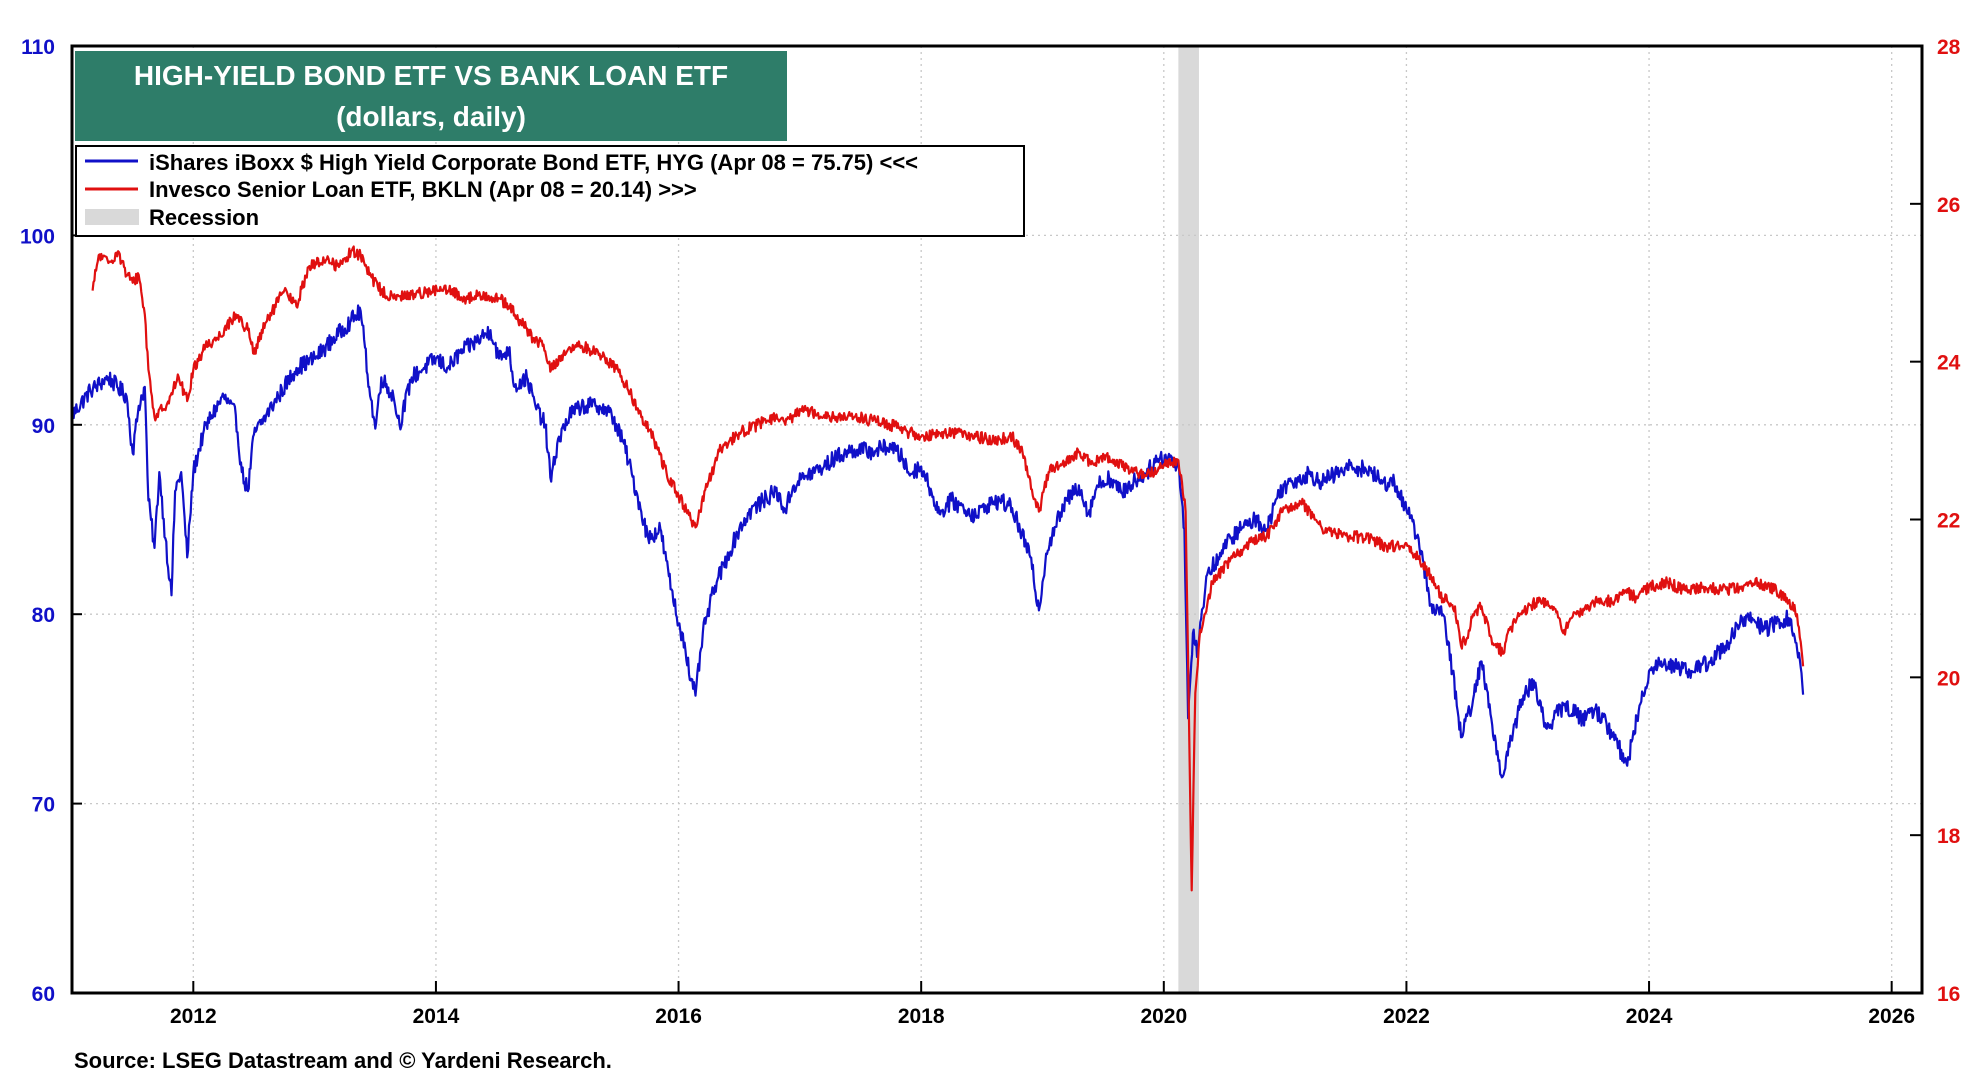 The height and width of the screenshot is (1080, 1980). Describe the element at coordinates (1649, 1016) in the screenshot. I see `x-tick-label: 2024` at that location.